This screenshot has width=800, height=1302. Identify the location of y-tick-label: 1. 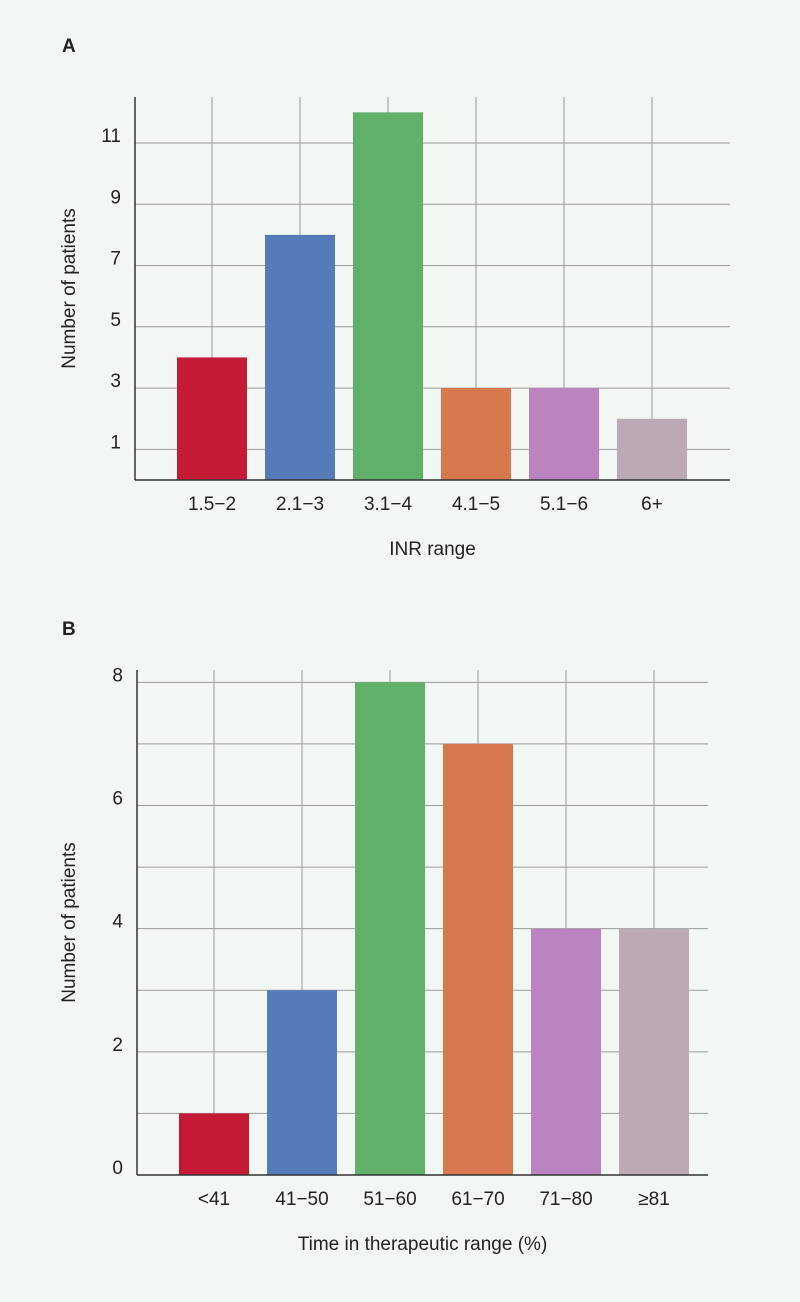
(115, 442).